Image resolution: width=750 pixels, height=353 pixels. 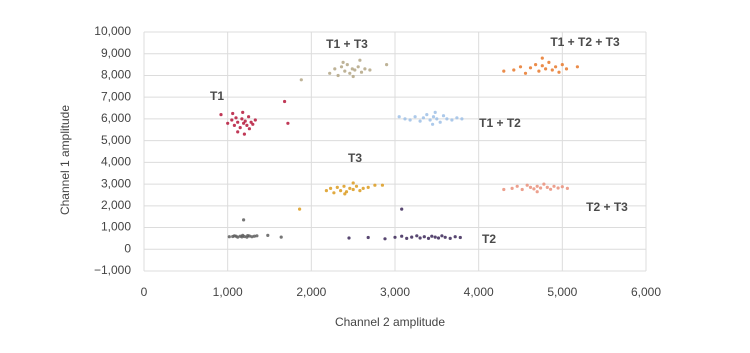 What do you see at coordinates (116, 118) in the screenshot?
I see `y-tick-label: 6,000` at bounding box center [116, 118].